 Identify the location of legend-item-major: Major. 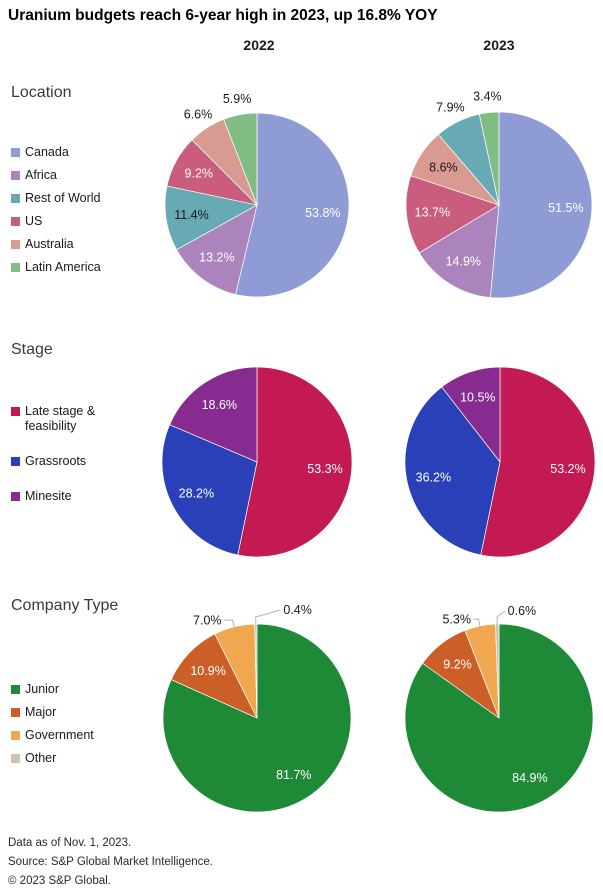
(78, 712).